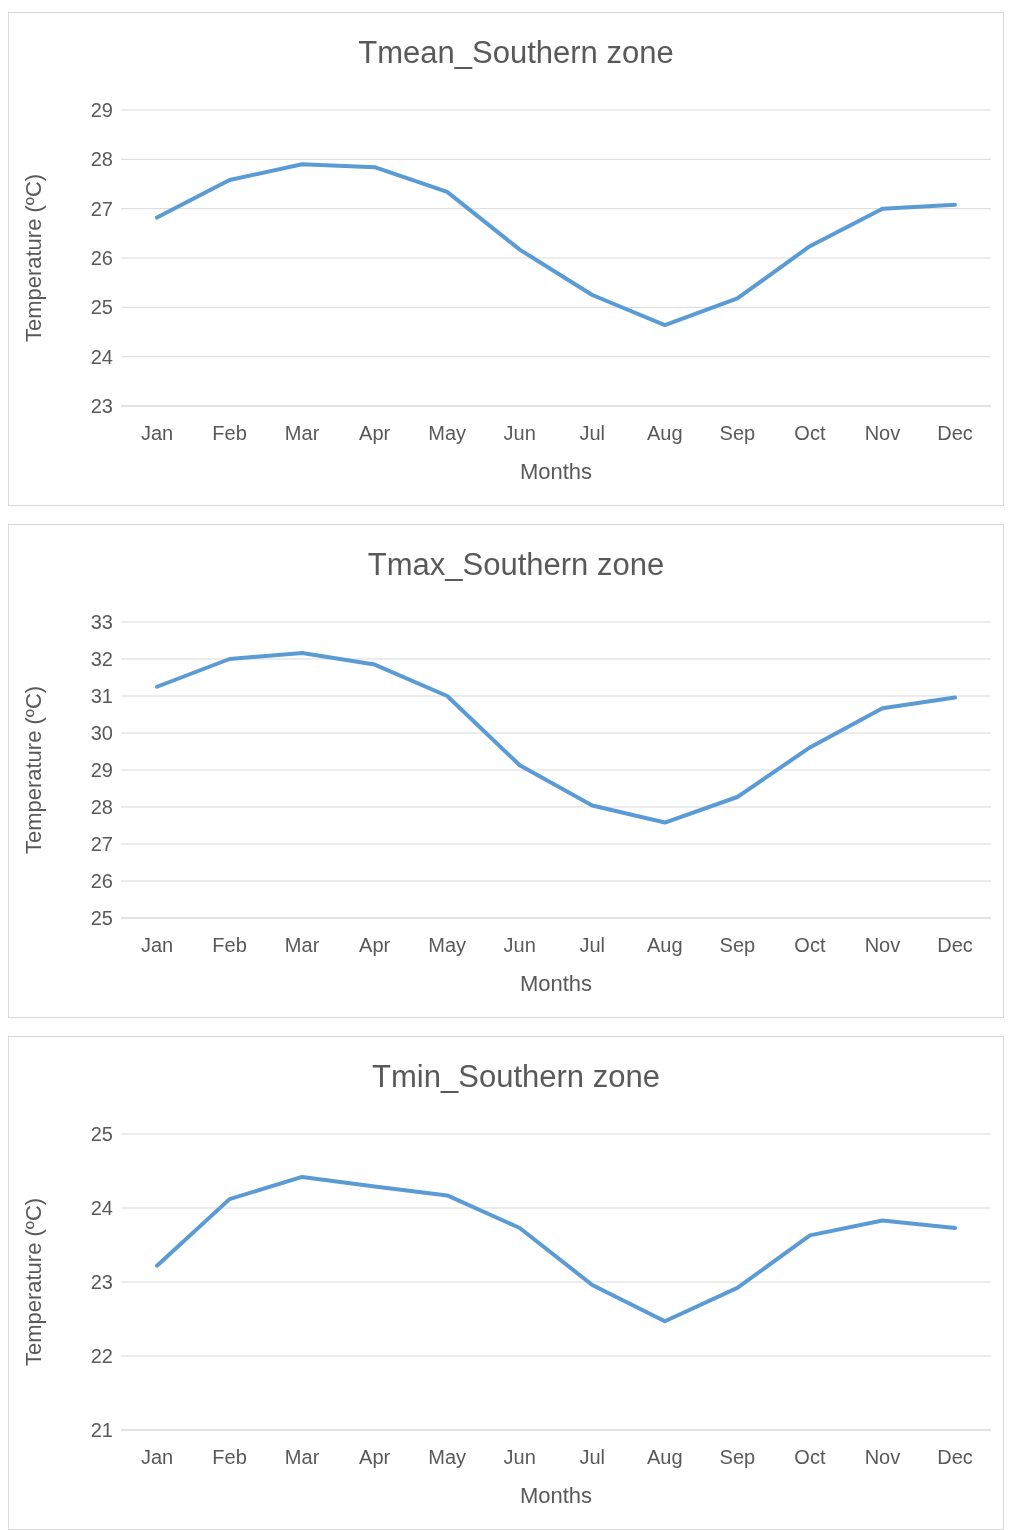  What do you see at coordinates (101, 1430) in the screenshot?
I see `y-tick-label: 21` at bounding box center [101, 1430].